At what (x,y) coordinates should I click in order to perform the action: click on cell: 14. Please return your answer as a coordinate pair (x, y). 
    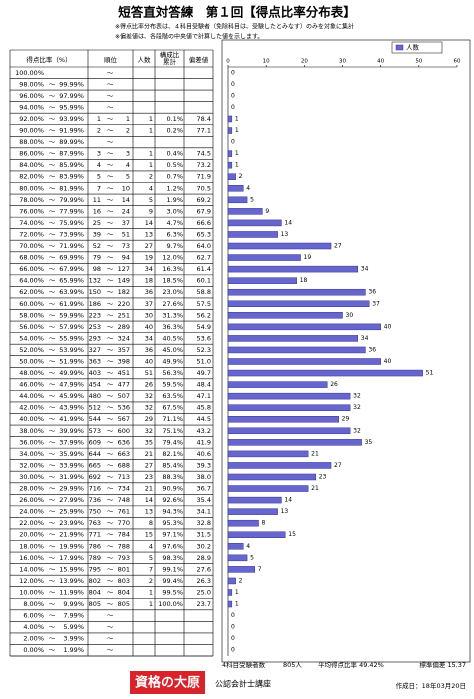
    Looking at the image, I should click on (149, 500).